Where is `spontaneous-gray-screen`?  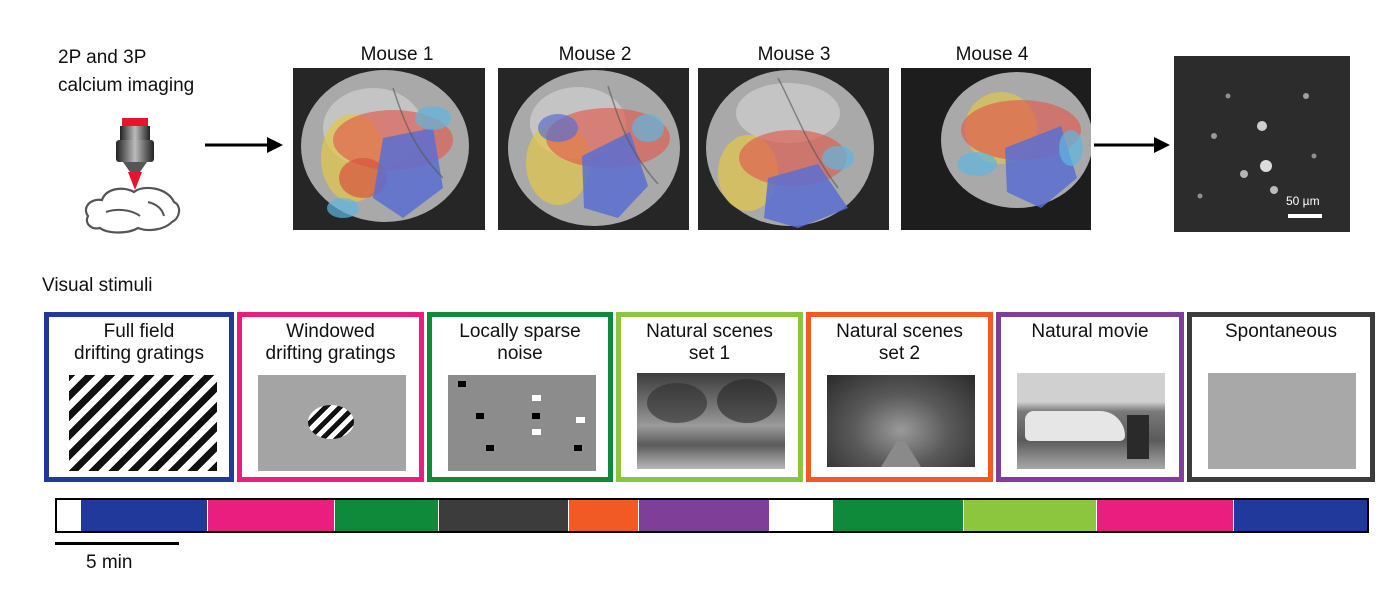
spontaneous-gray-screen is located at coordinates (1282, 421).